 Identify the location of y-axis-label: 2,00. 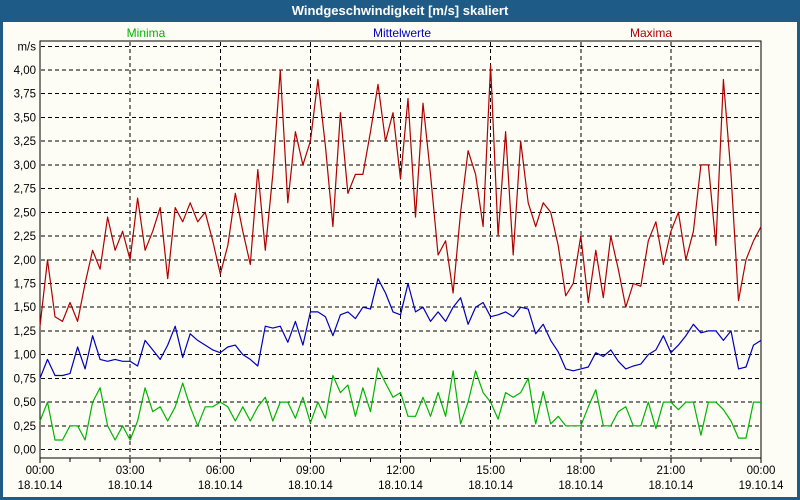
(25, 261).